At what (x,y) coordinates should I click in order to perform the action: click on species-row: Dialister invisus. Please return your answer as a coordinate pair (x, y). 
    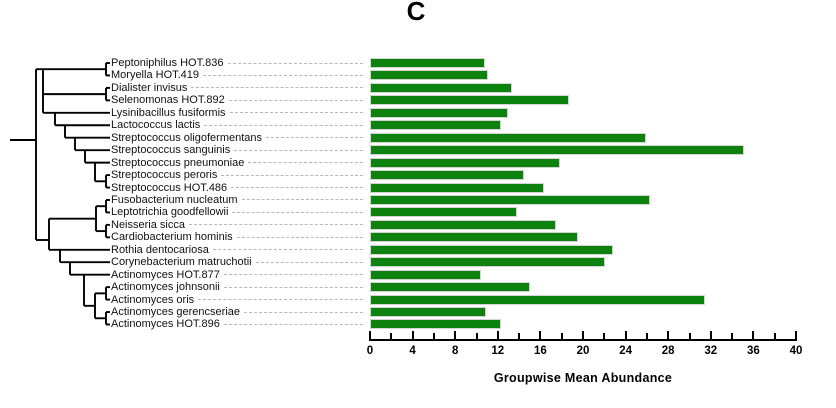
    Looking at the image, I should click on (238, 88).